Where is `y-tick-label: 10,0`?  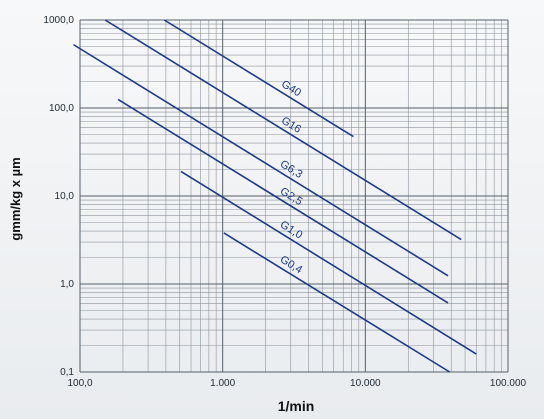 y-tick-label: 10,0 is located at coordinates (65, 196).